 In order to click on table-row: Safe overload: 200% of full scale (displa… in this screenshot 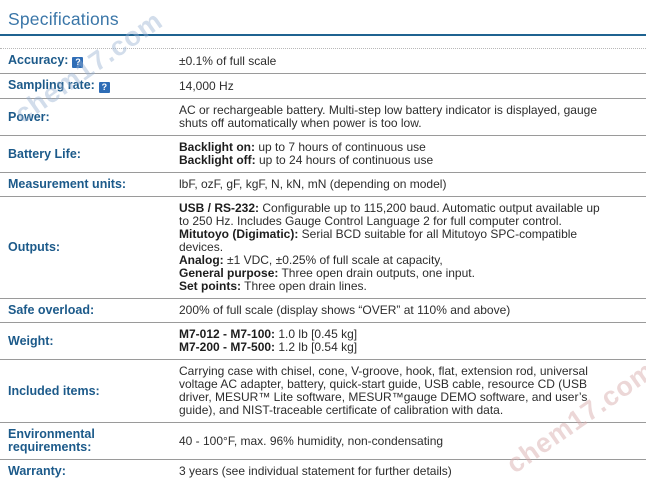, I will do `click(323, 310)`.